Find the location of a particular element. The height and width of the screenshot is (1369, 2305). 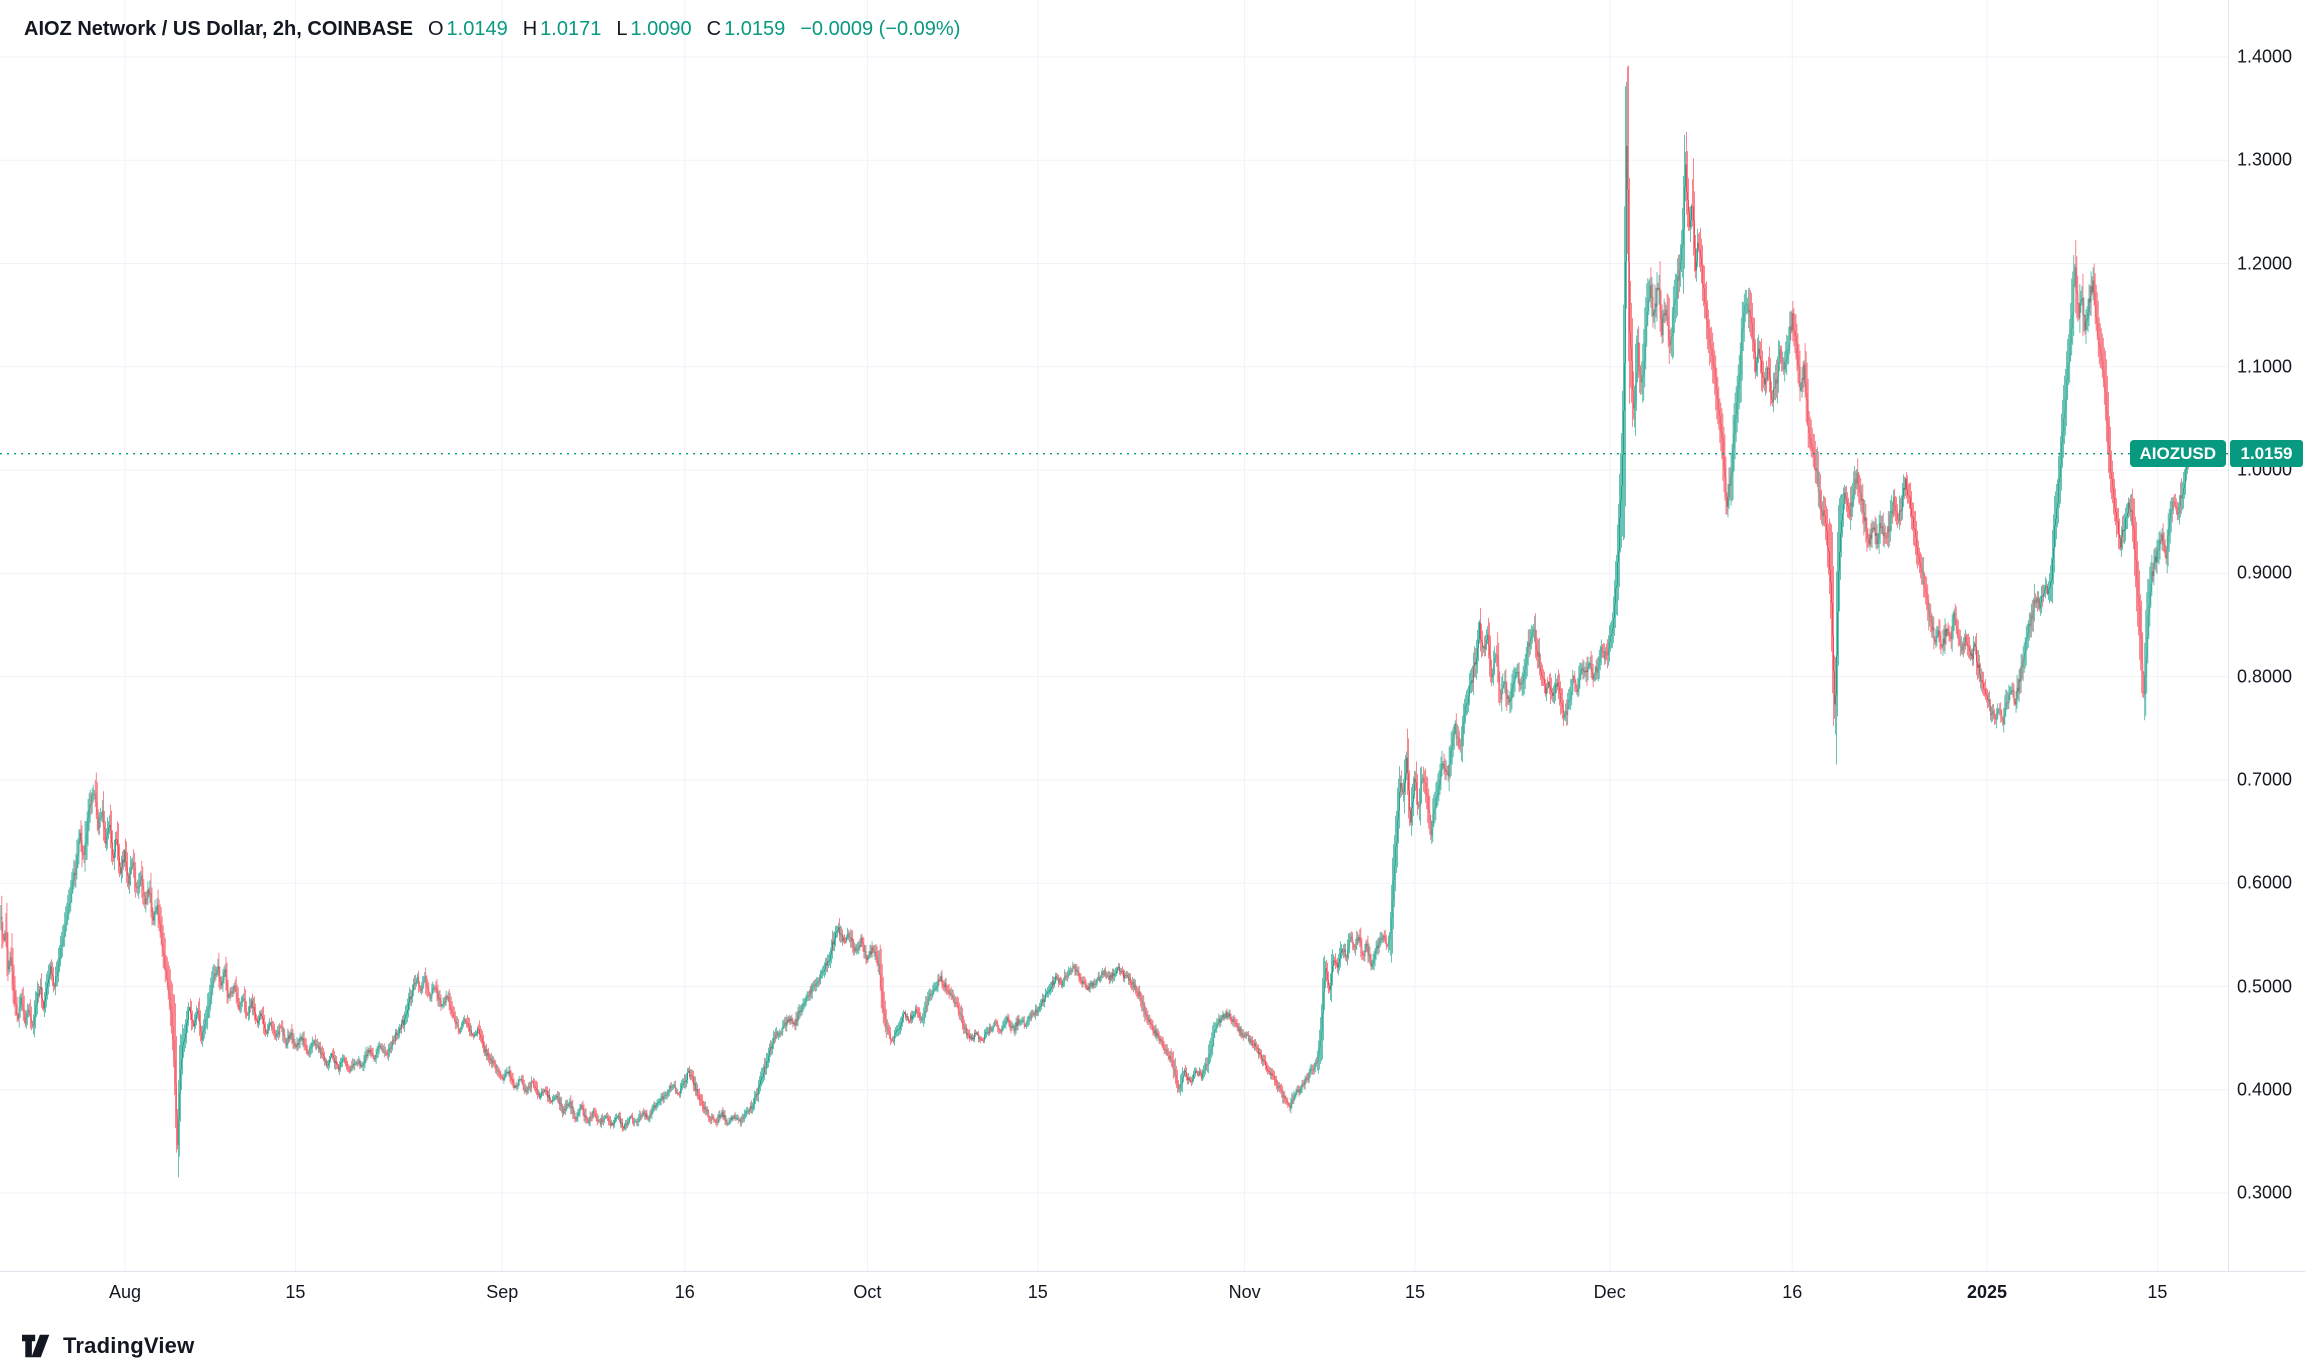

price-badge-symbol: AIOZUSD is located at coordinates (2178, 453).